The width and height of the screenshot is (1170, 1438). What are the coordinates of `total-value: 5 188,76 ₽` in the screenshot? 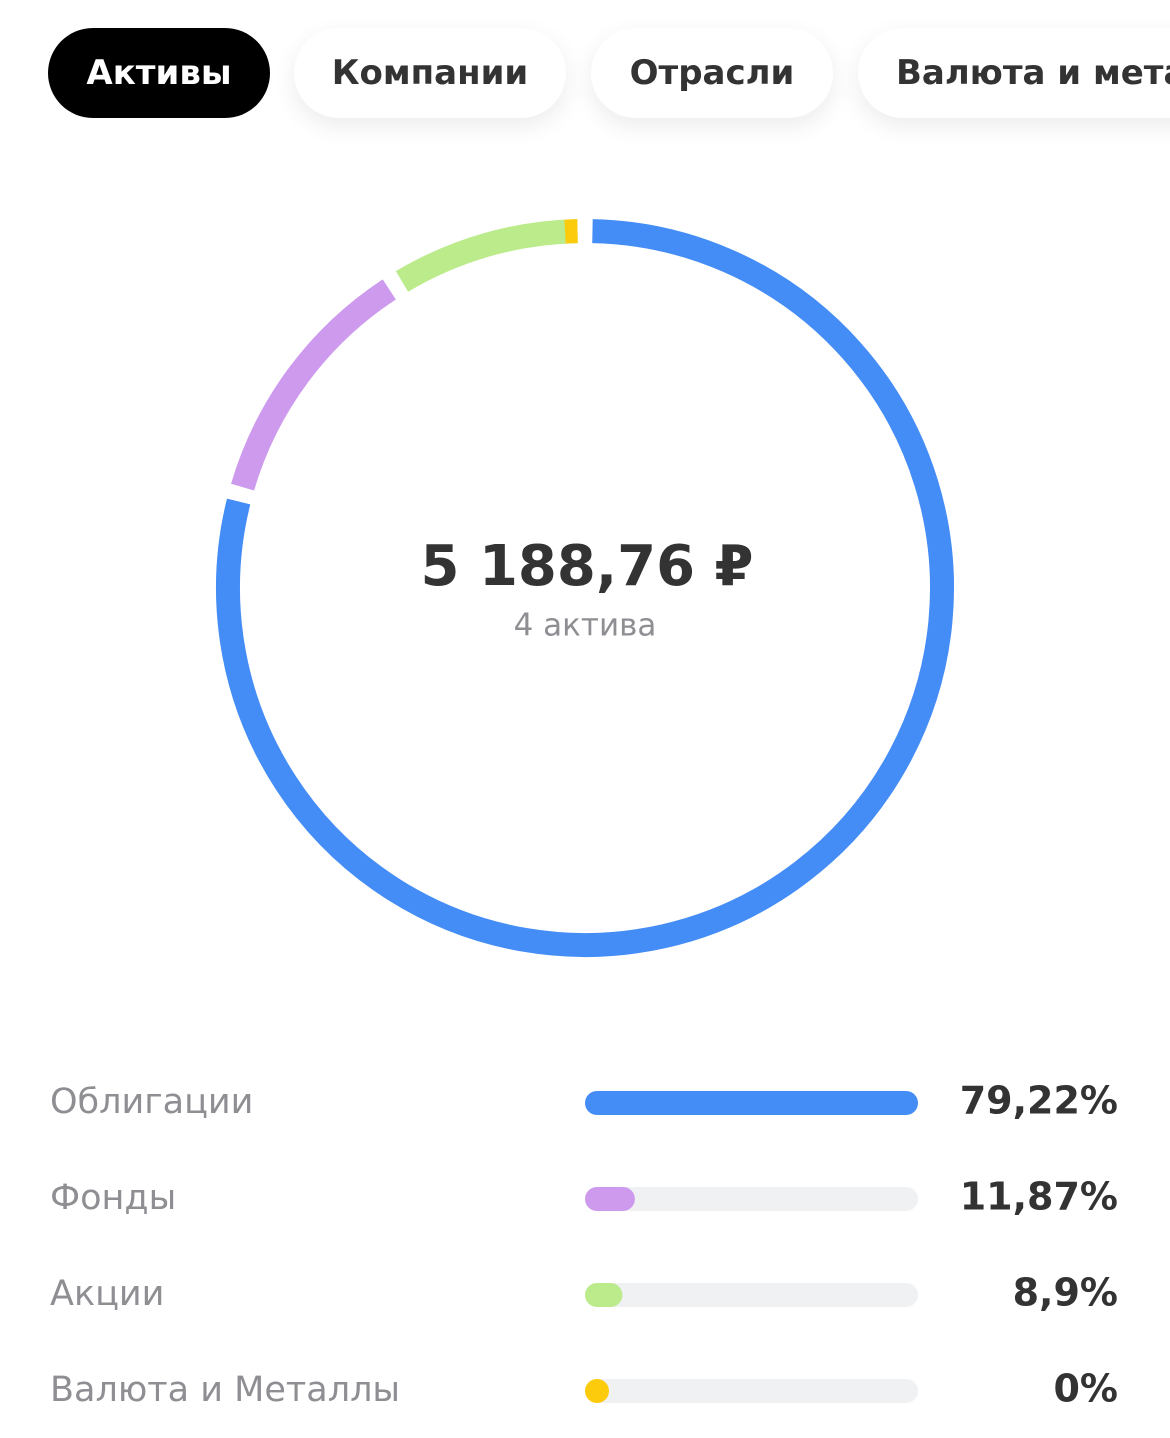 It's located at (586, 566).